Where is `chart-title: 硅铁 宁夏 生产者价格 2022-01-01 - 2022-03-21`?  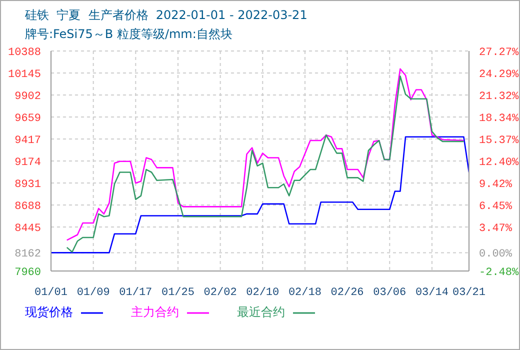 chart-title: 硅铁 宁夏 生产者价格 2022-01-01 - 2022-03-21 is located at coordinates (166, 15).